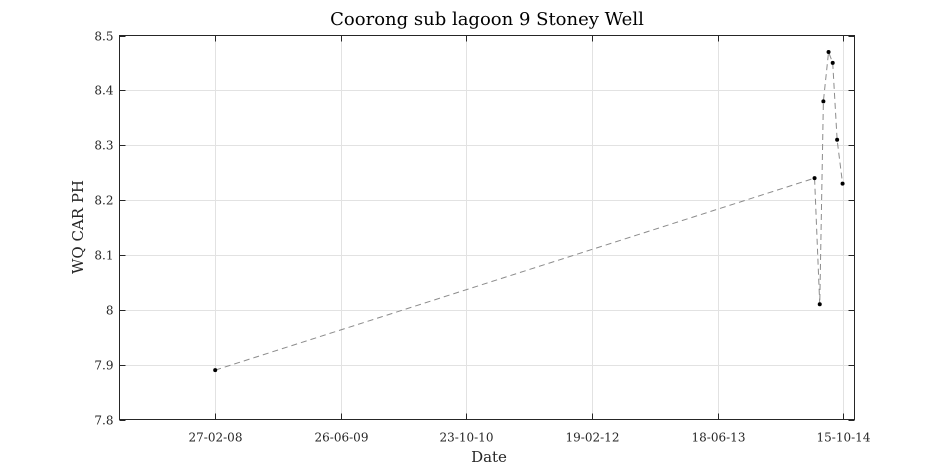 Image resolution: width=945 pixels, height=472 pixels. Describe the element at coordinates (103, 366) in the screenshot. I see `y-tick-label: 7.9` at that location.